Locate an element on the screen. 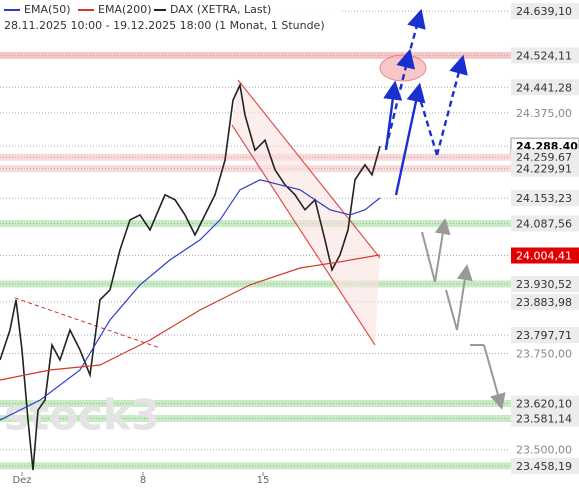 The image size is (579, 489). level-label: 24.639,10 is located at coordinates (544, 11).